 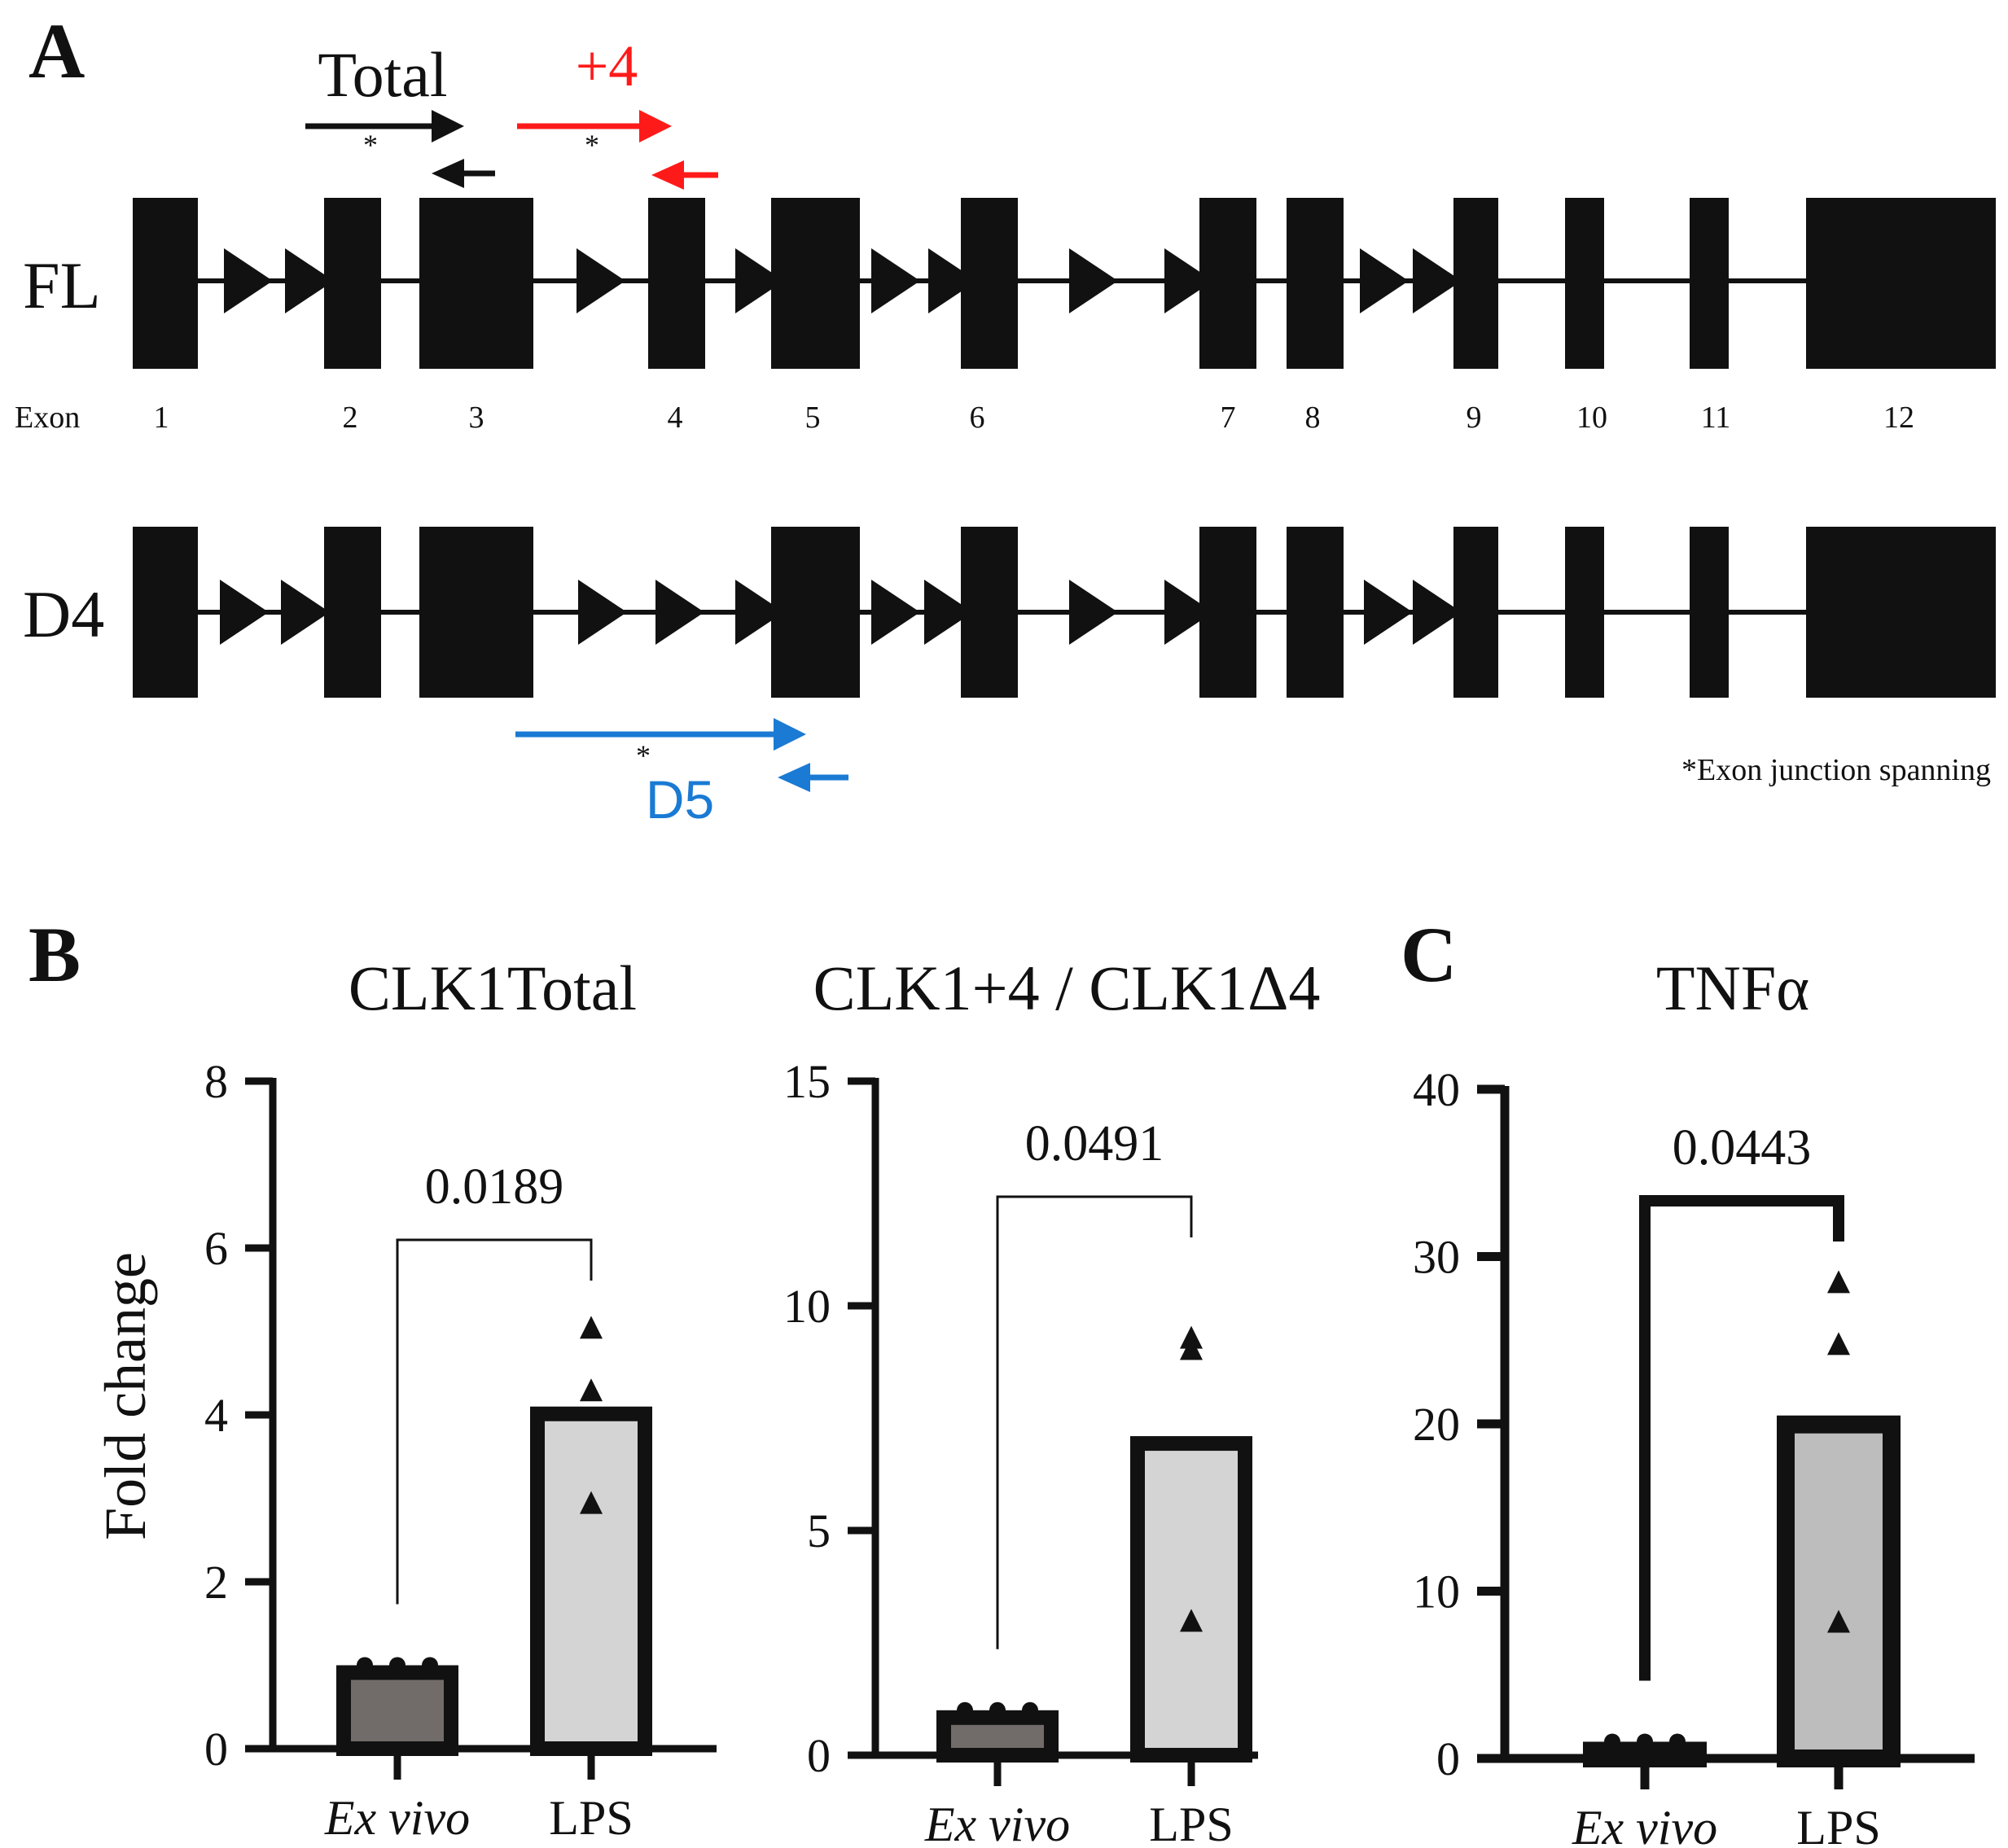 I want to click on fl-exon-numbers: Exon 1 2 3 4 5 6 7 8 9 10 11 12, so click(x=964, y=418).